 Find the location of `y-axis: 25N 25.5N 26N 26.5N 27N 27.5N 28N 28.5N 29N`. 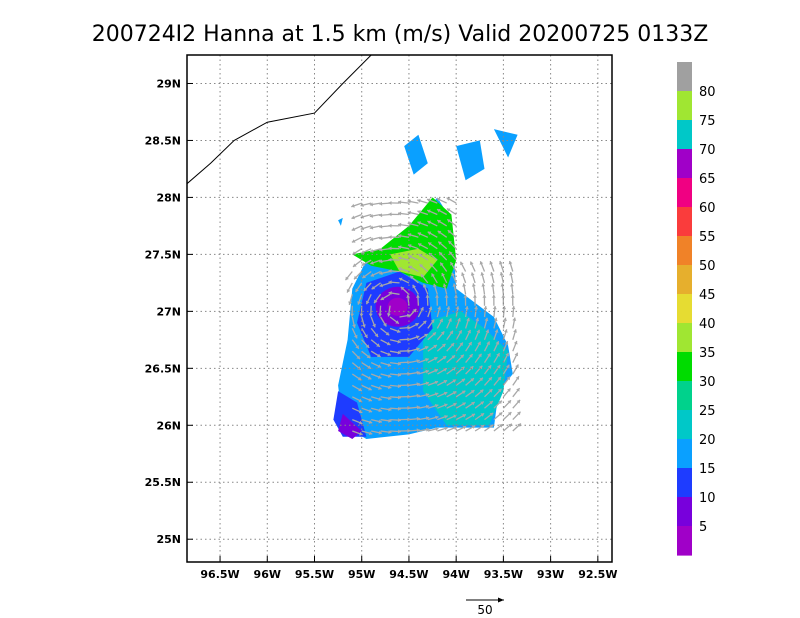

y-axis: 25N 25.5N 26N 26.5N 27N 27.5N 28N 28.5N 29N is located at coordinates (169, 311).